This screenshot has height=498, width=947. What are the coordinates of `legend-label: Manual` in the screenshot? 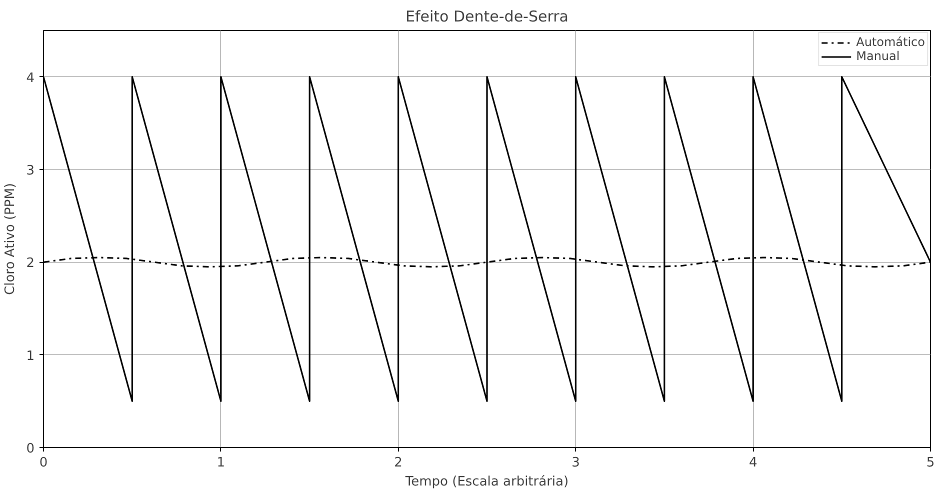 It's located at (878, 56).